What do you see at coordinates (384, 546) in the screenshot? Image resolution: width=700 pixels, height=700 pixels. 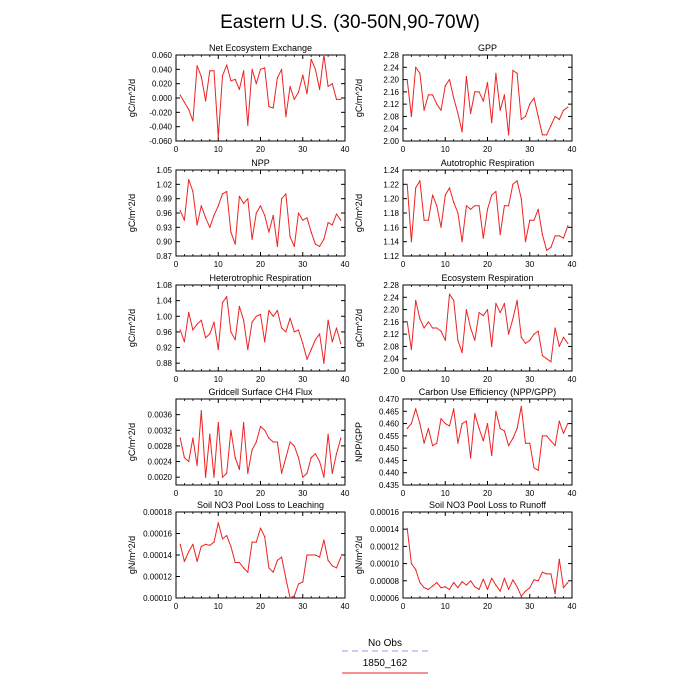 I see `y-tick-label: 0.00012` at bounding box center [384, 546].